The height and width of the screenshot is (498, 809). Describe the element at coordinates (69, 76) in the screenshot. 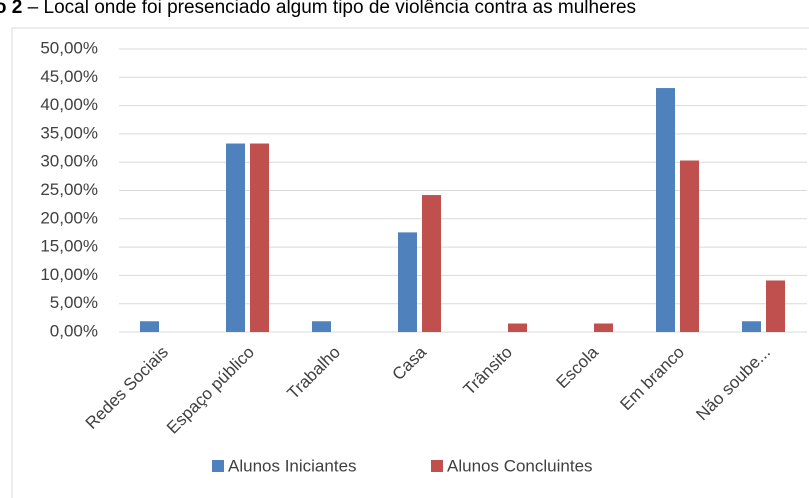

I see `y-tick-label: 45,00%` at that location.